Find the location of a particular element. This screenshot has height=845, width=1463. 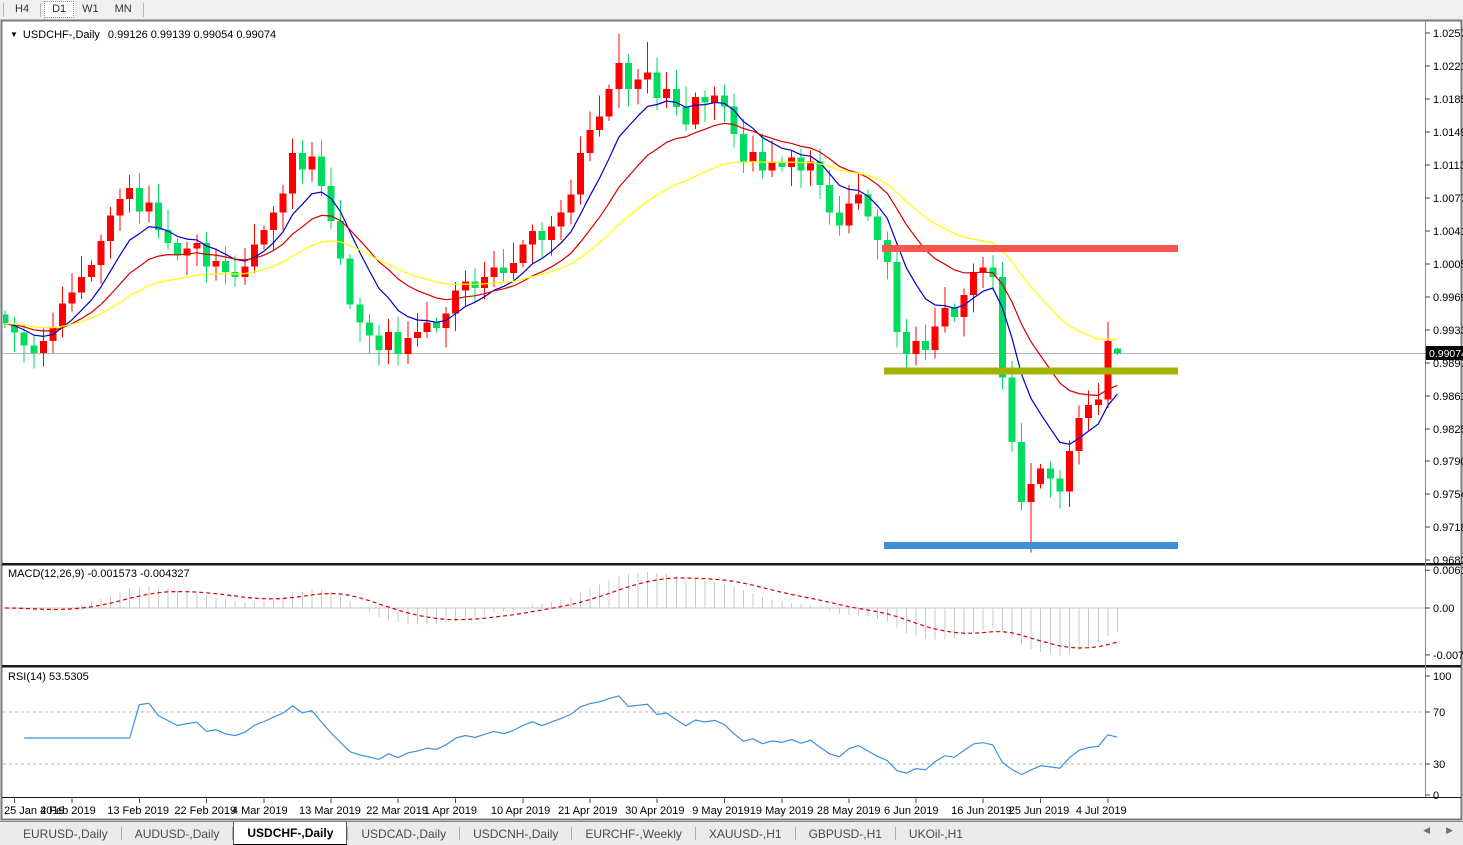

macd-panel is located at coordinates (714, 613).